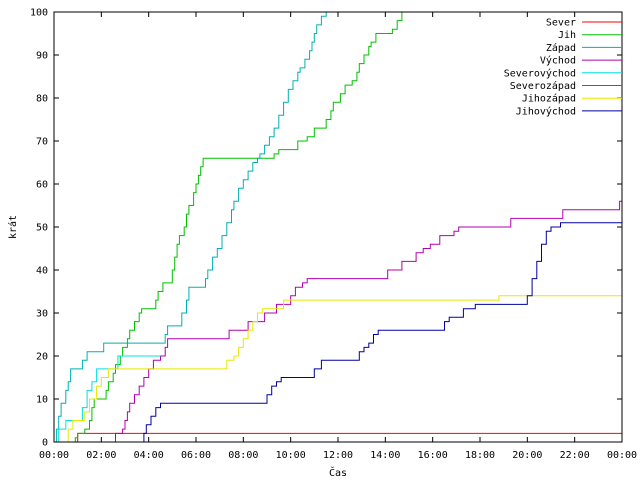 This screenshot has width=640, height=484. I want to click on y-tick-label: 90, so click(42, 56).